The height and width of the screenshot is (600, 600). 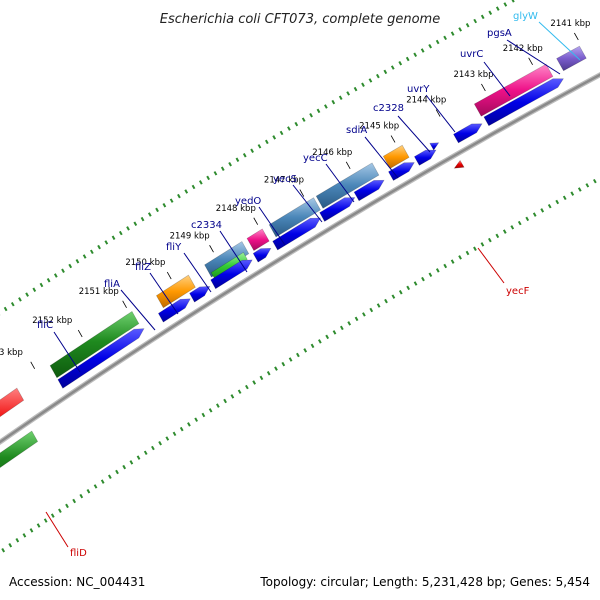 I want to click on gene-label-fliZ: fliZ, so click(x=143, y=267).